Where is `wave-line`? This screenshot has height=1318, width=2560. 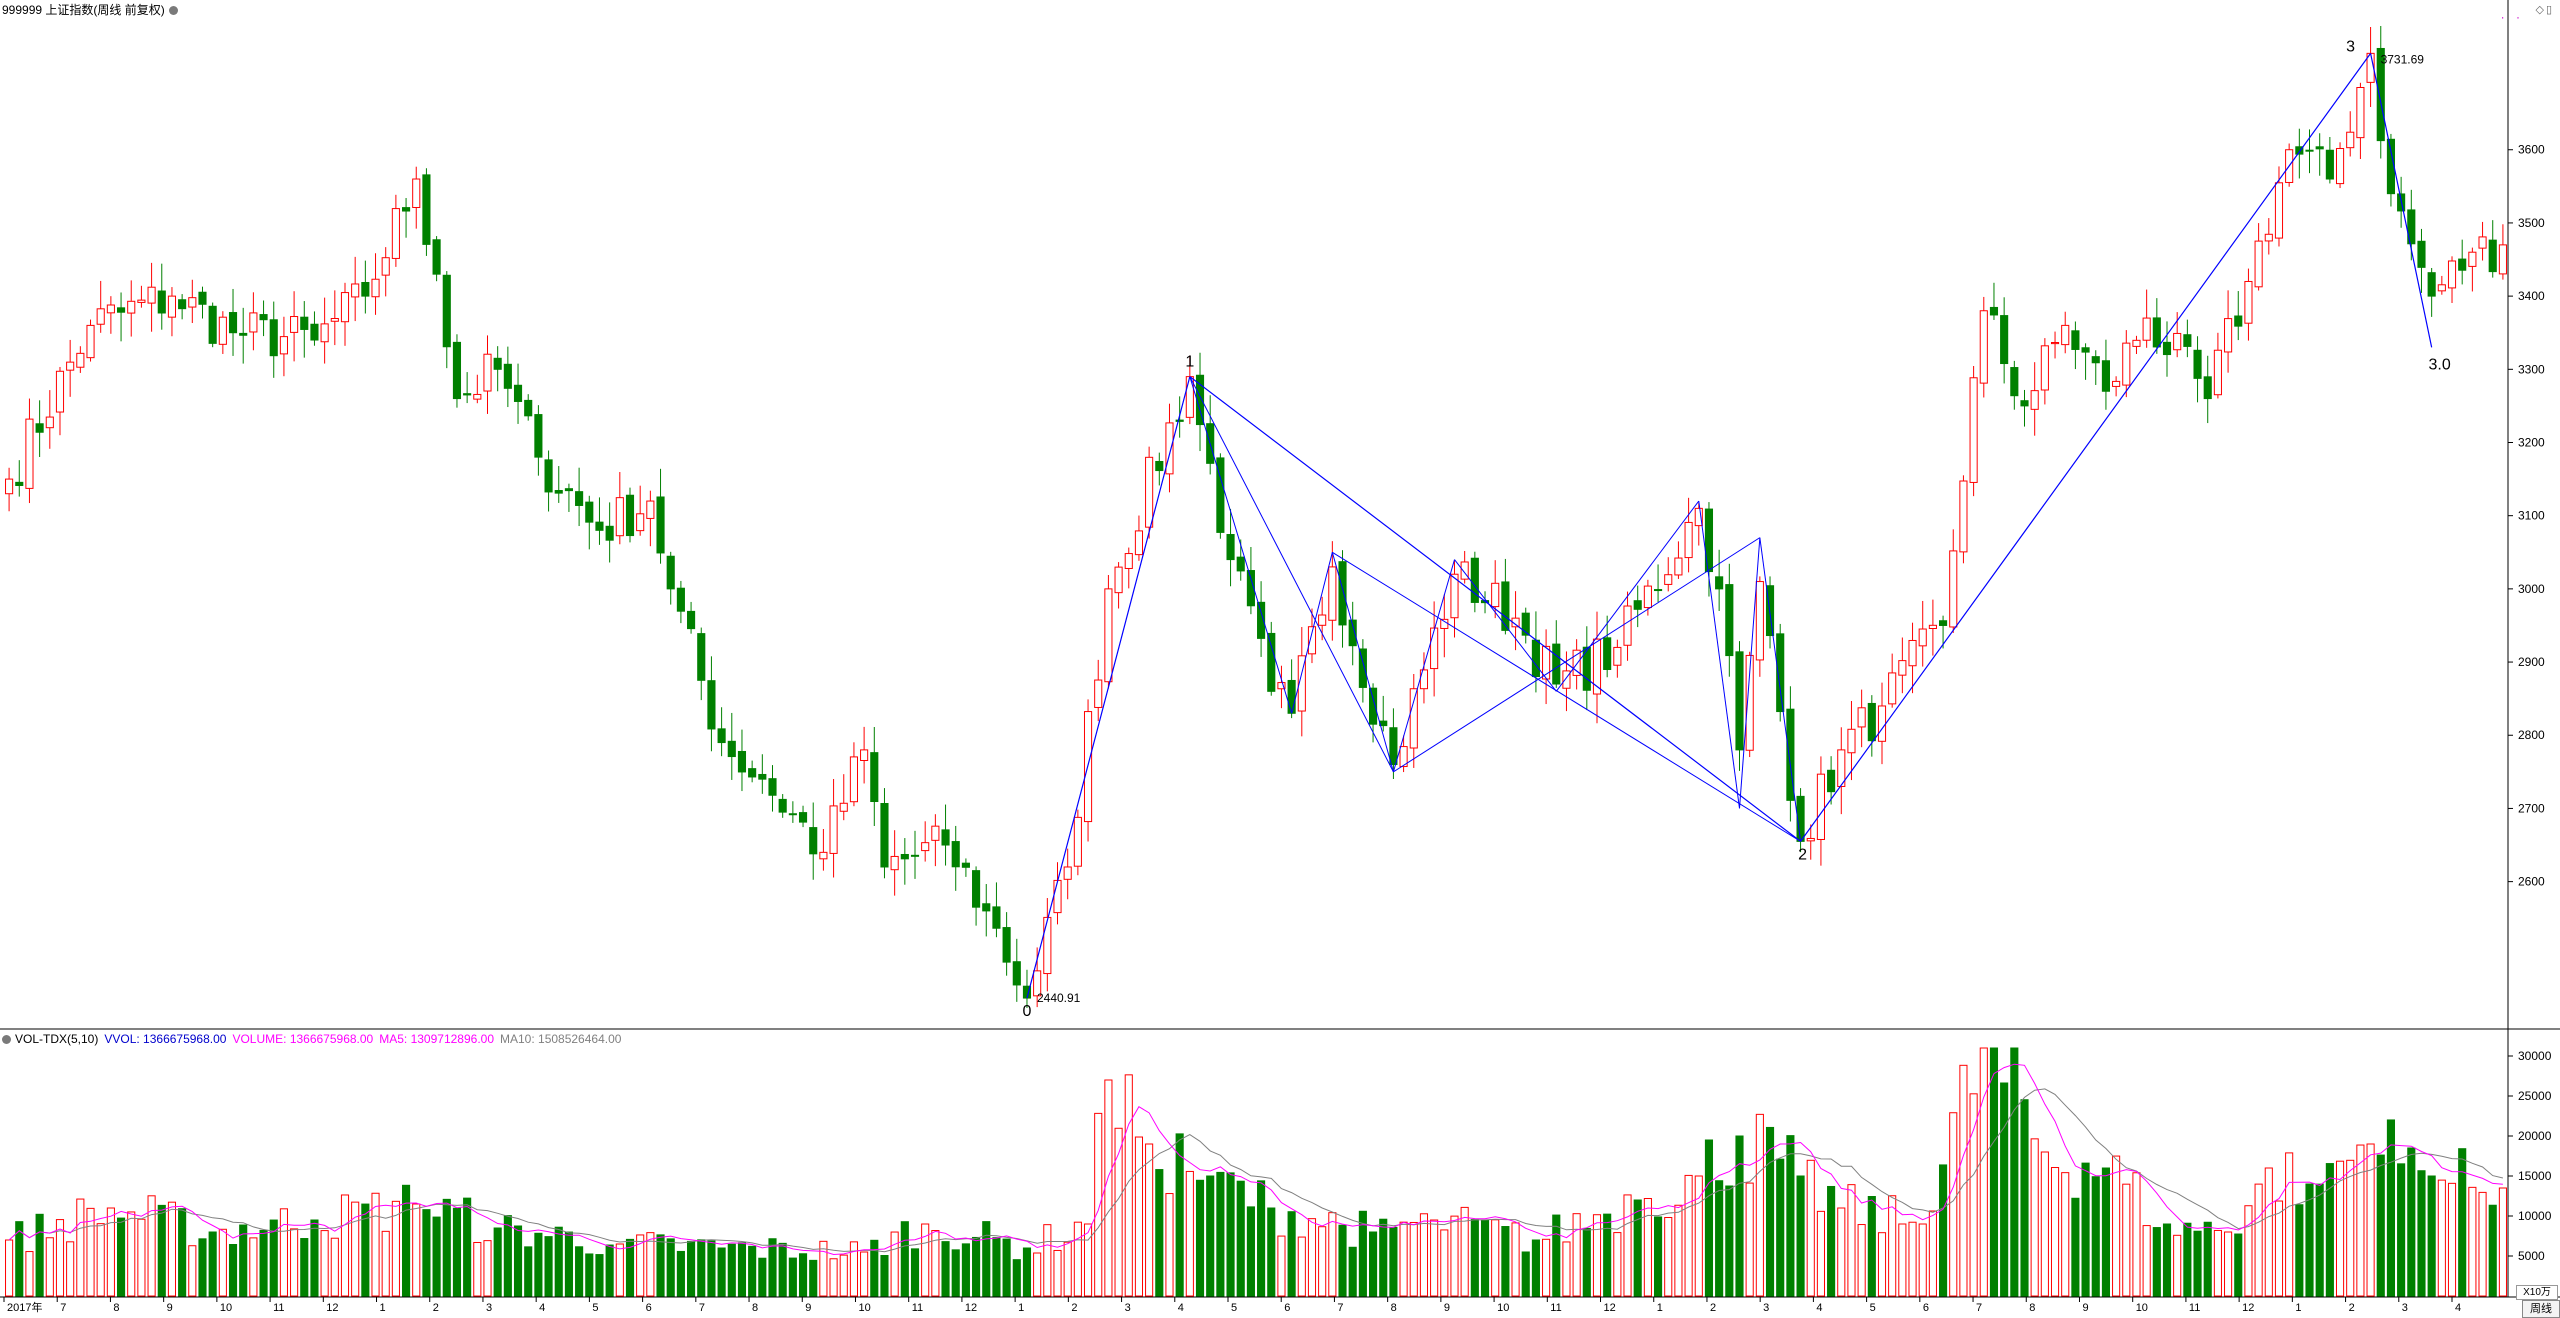
wave-line is located at coordinates (2086, 447).